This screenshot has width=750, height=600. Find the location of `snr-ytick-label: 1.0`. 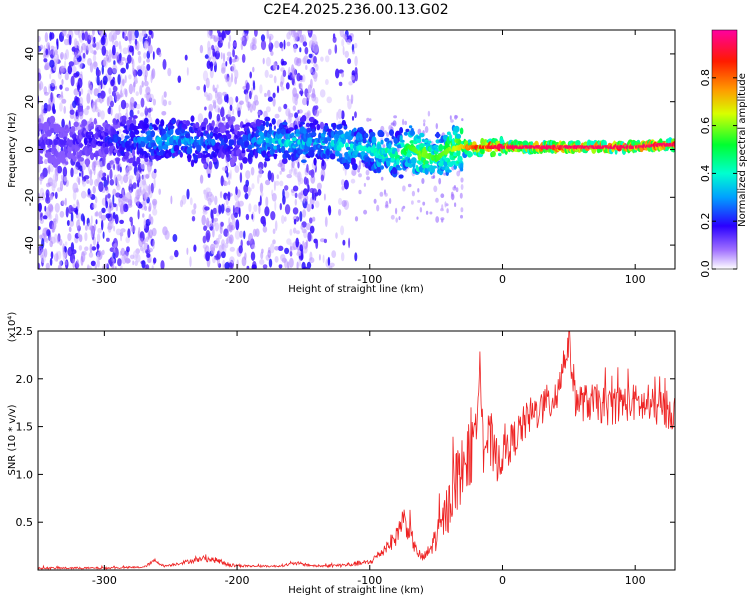

snr-ytick-label: 1.0 is located at coordinates (25, 474).